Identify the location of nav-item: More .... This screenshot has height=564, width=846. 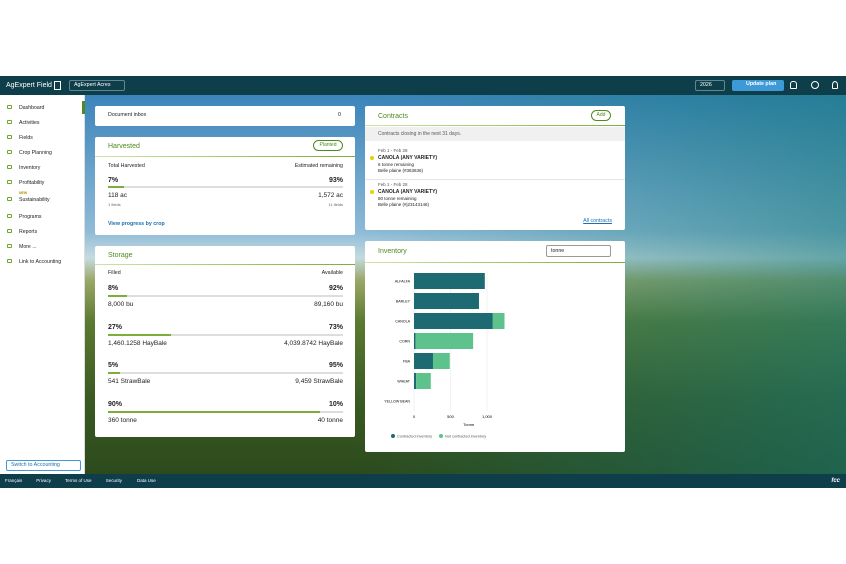
(28, 247).